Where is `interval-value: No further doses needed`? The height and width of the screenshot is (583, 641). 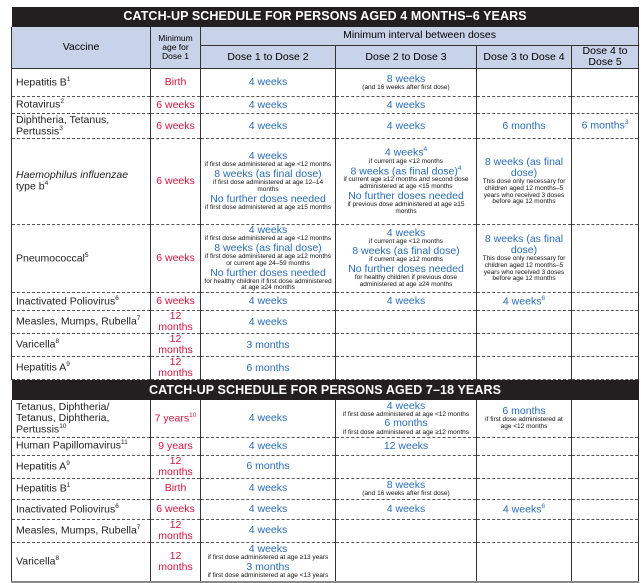
interval-value: No further doses needed is located at coordinates (406, 269).